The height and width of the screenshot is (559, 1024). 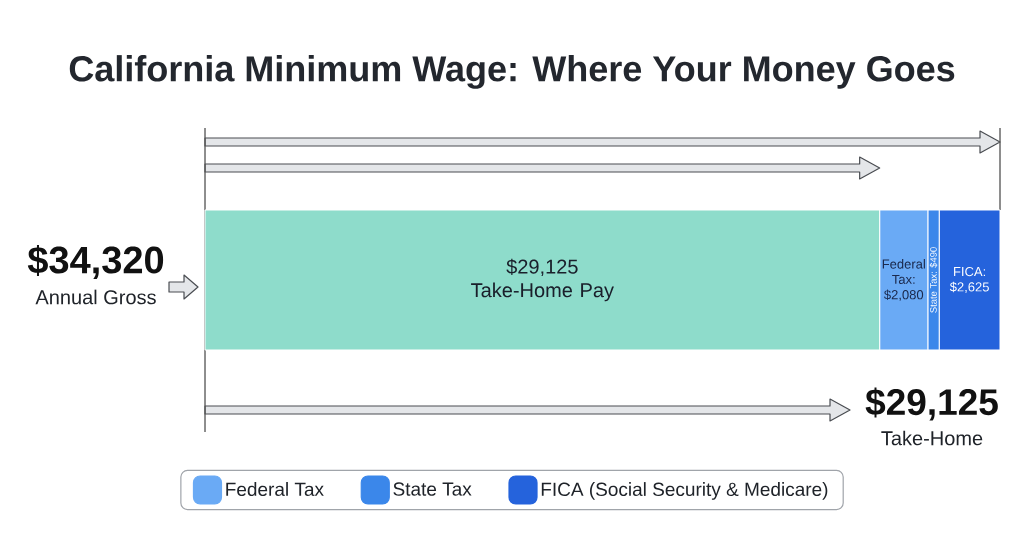 I want to click on text: Annual Gross, so click(x=95, y=297).